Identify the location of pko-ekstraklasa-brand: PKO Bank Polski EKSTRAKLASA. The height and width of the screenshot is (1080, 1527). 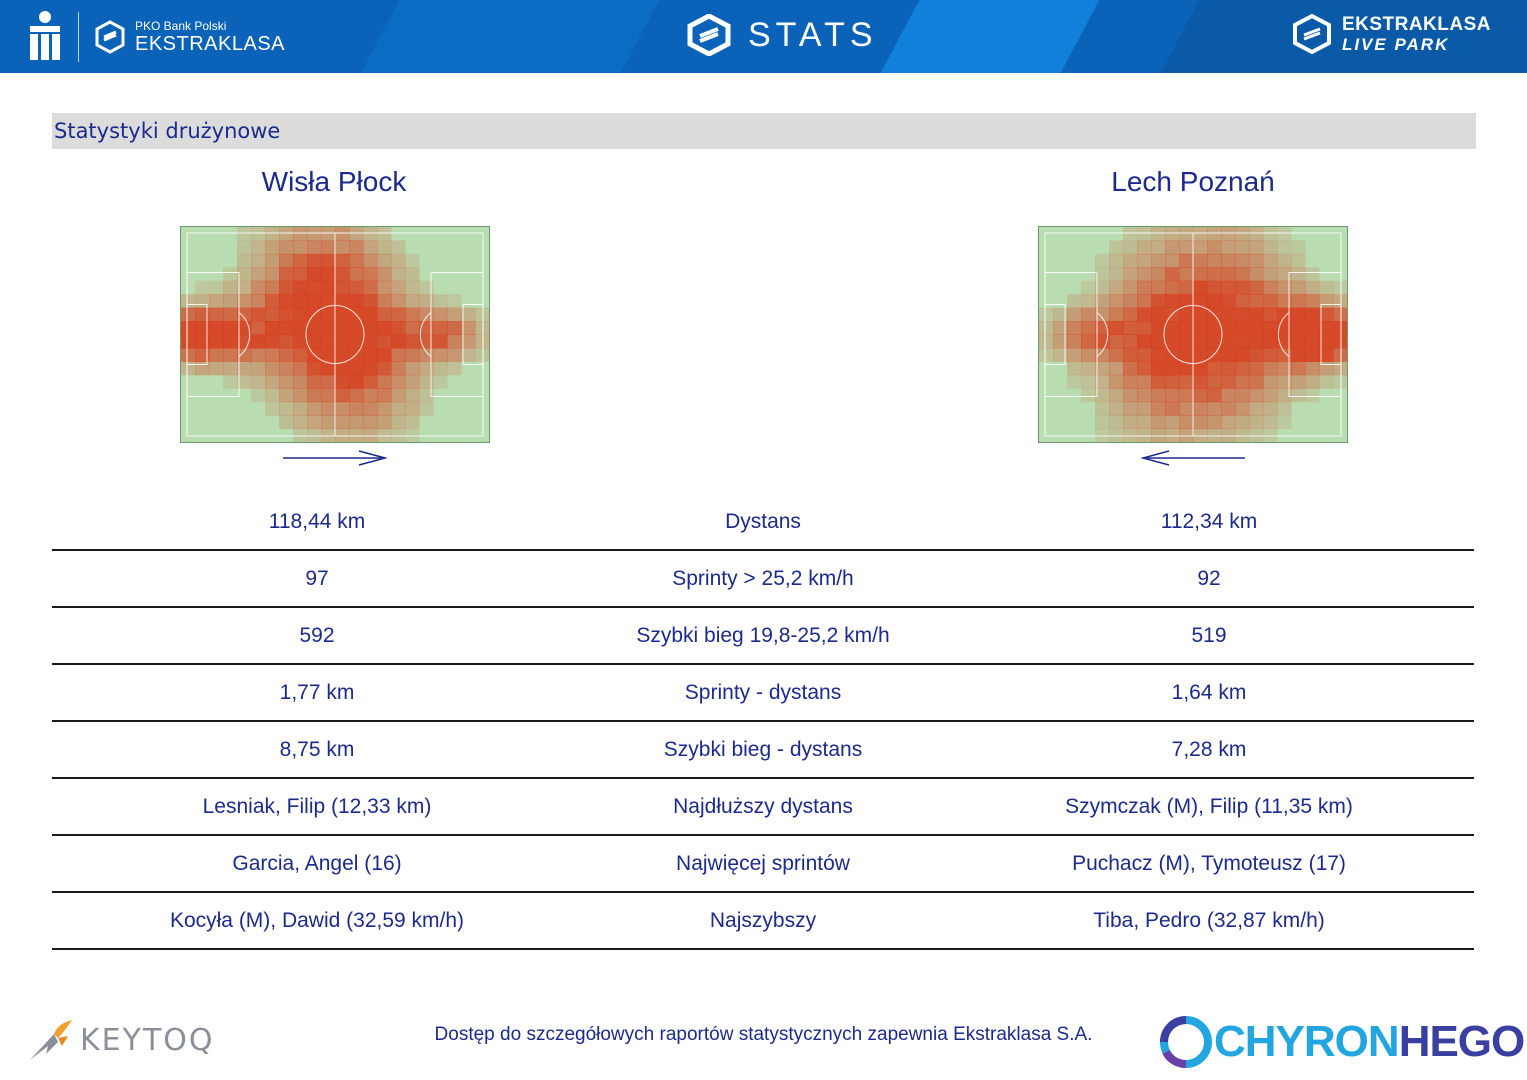
(155, 37).